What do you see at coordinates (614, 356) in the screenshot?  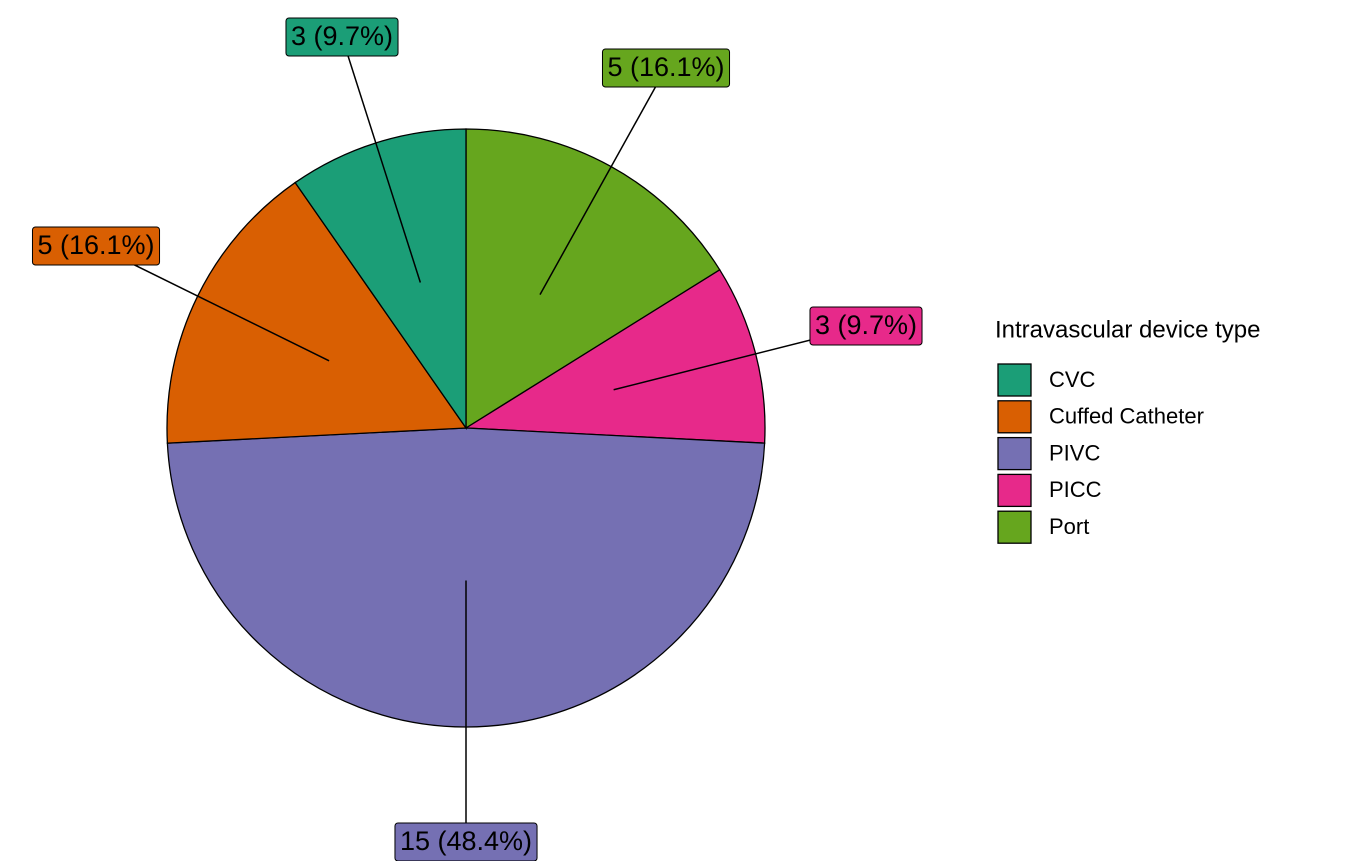 I see `pie-slice` at bounding box center [614, 356].